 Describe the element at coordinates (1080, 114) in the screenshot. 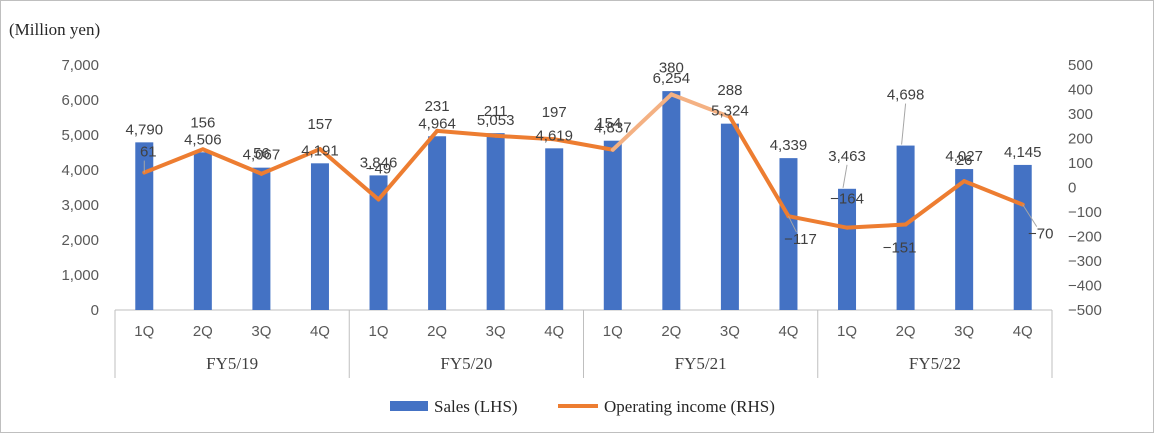

I see `y-right-tick-label: 300` at that location.